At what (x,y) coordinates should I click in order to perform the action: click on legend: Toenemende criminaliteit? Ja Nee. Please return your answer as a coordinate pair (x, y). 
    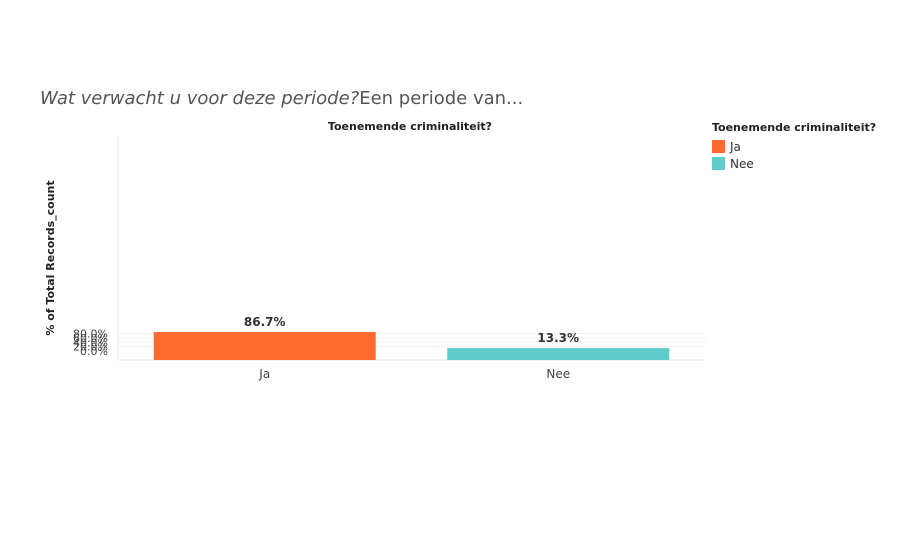
    Looking at the image, I should click on (794, 146).